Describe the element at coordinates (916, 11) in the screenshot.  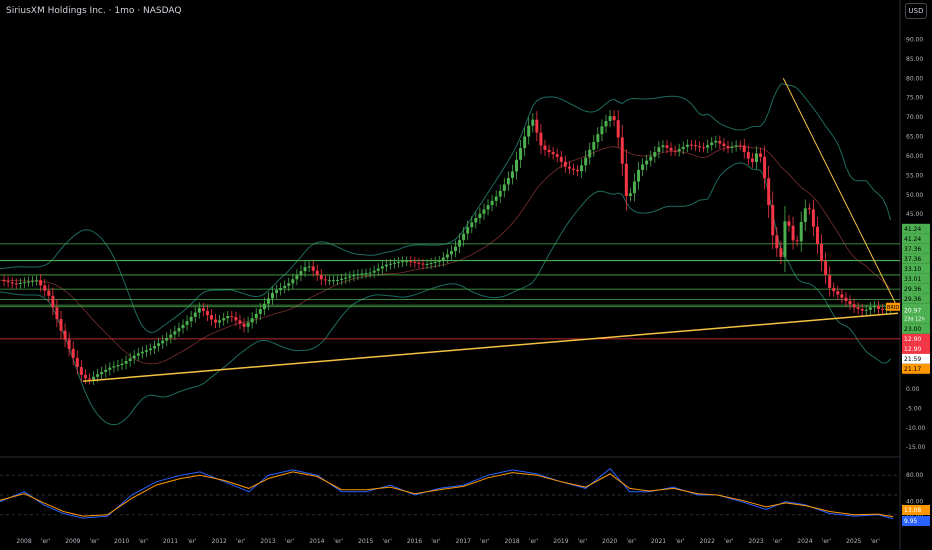
I see `currency-button: USD` at that location.